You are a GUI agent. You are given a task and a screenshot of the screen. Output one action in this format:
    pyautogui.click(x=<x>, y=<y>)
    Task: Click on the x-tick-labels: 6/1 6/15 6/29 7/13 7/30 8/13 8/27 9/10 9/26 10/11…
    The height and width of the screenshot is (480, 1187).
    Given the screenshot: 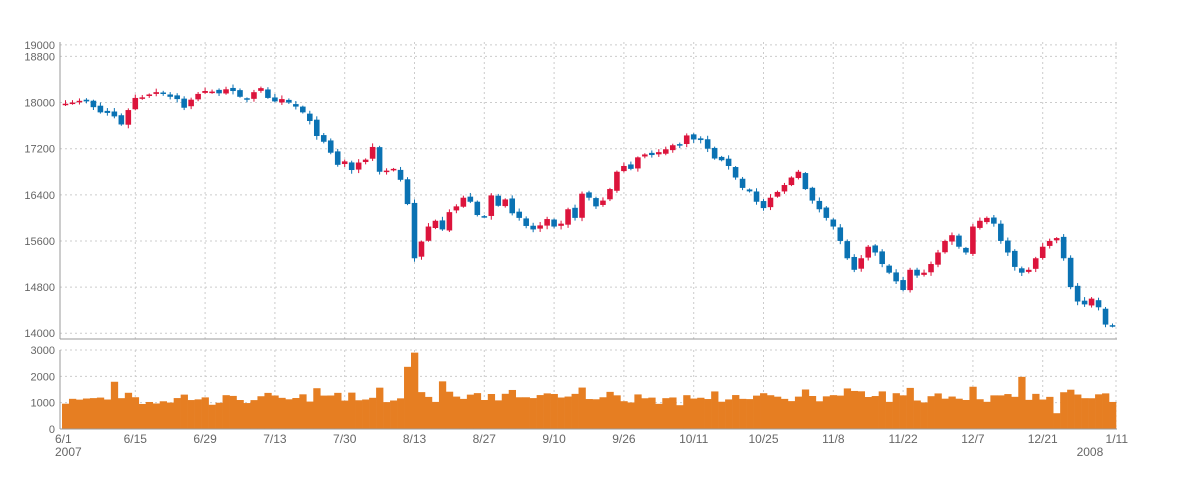 What is the action you would take?
    pyautogui.click(x=591, y=445)
    